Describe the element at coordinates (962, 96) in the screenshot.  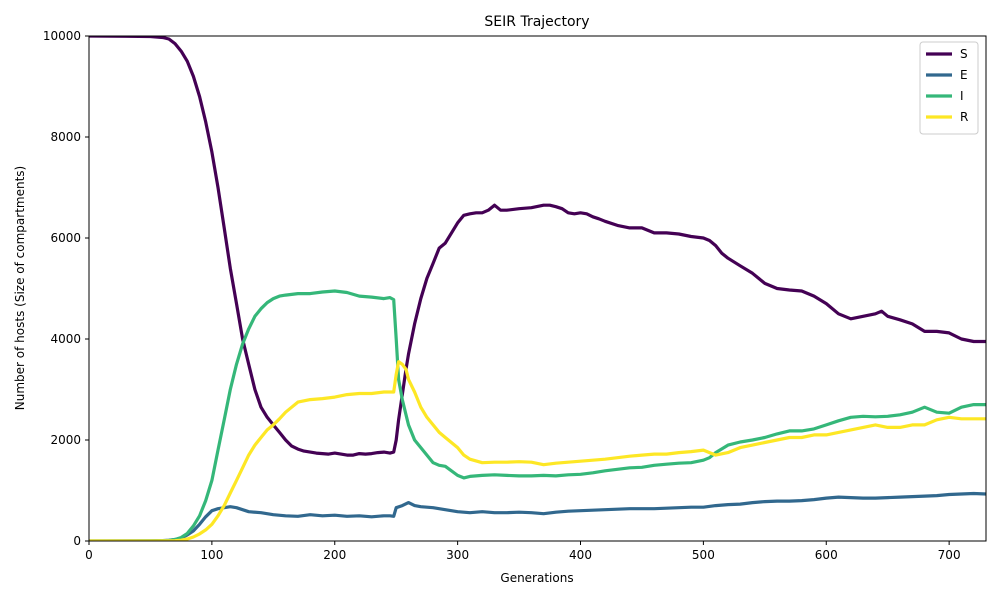
I see `legend-label-i: I` at that location.